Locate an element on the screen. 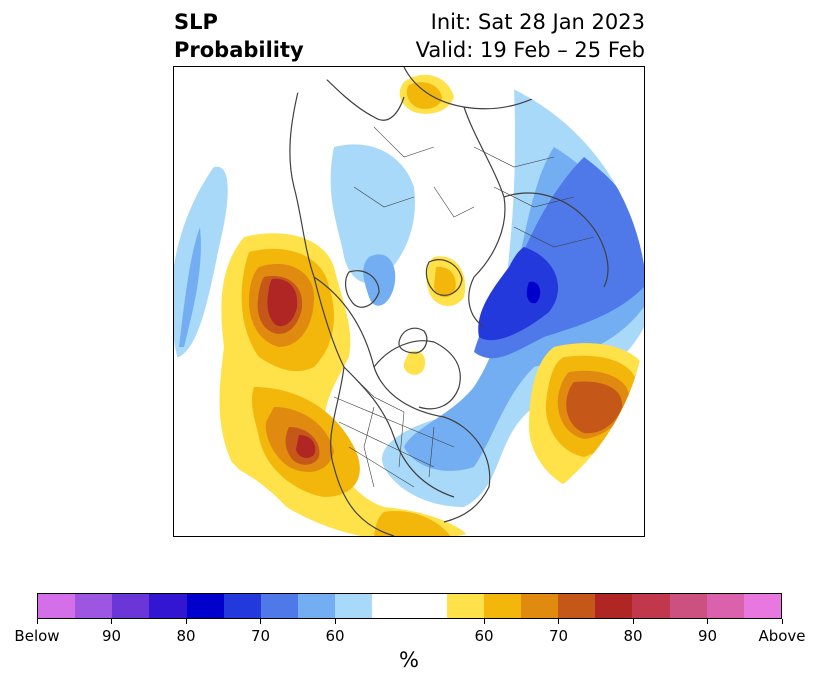 This screenshot has width=819, height=686. title-type: Probability is located at coordinates (239, 50).